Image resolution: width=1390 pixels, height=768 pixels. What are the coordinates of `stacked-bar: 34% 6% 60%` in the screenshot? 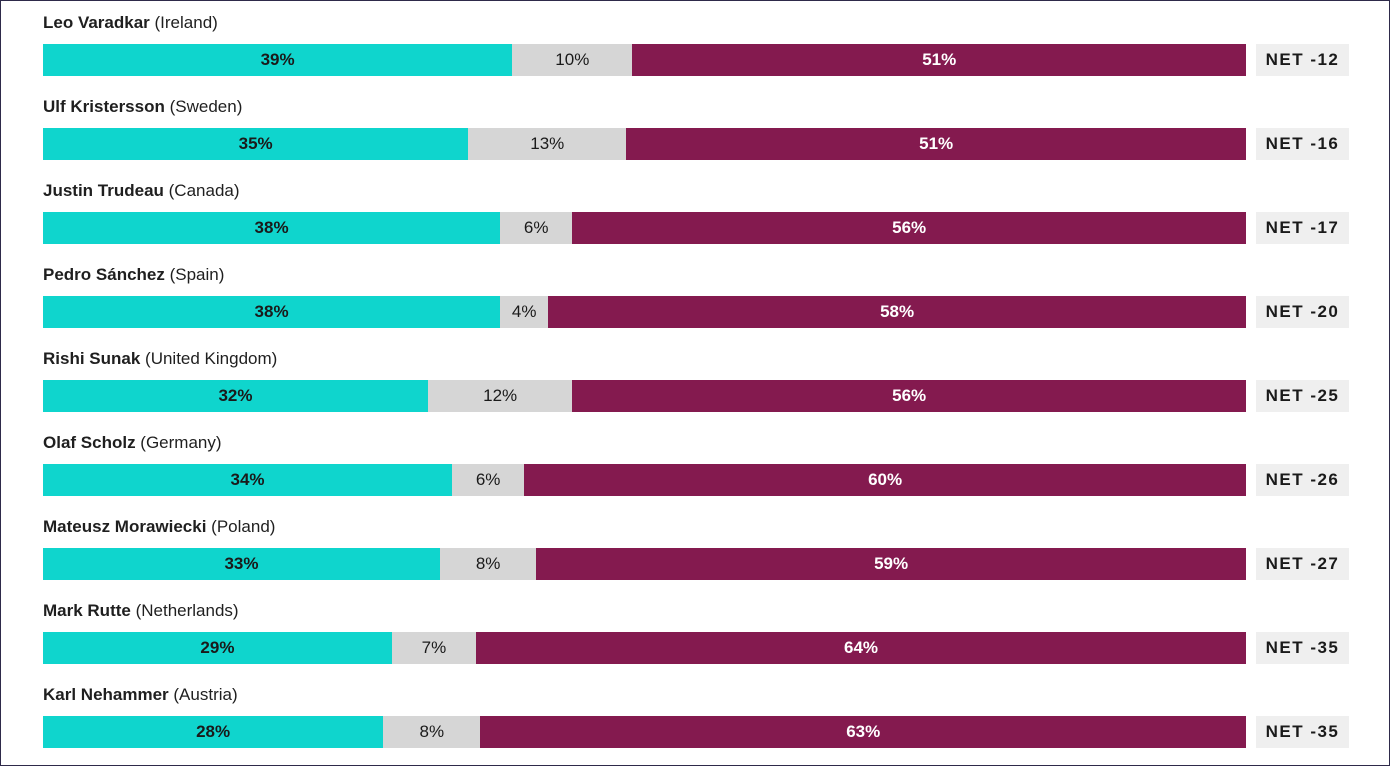 It's located at (644, 480).